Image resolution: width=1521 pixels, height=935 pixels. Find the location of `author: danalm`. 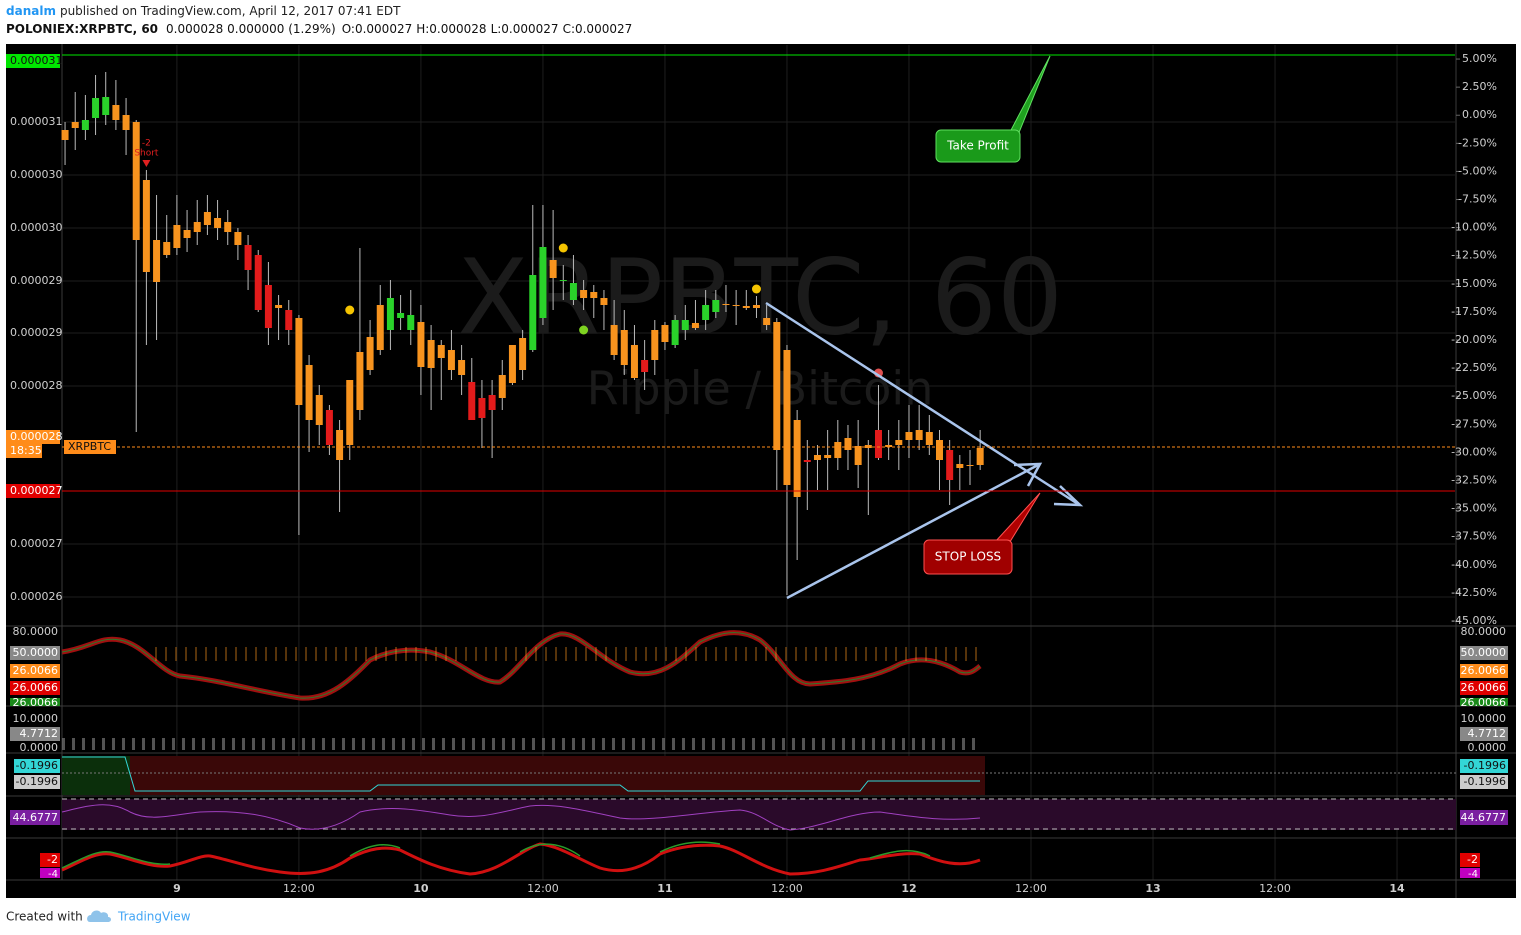

author: danalm is located at coordinates (31, 11).